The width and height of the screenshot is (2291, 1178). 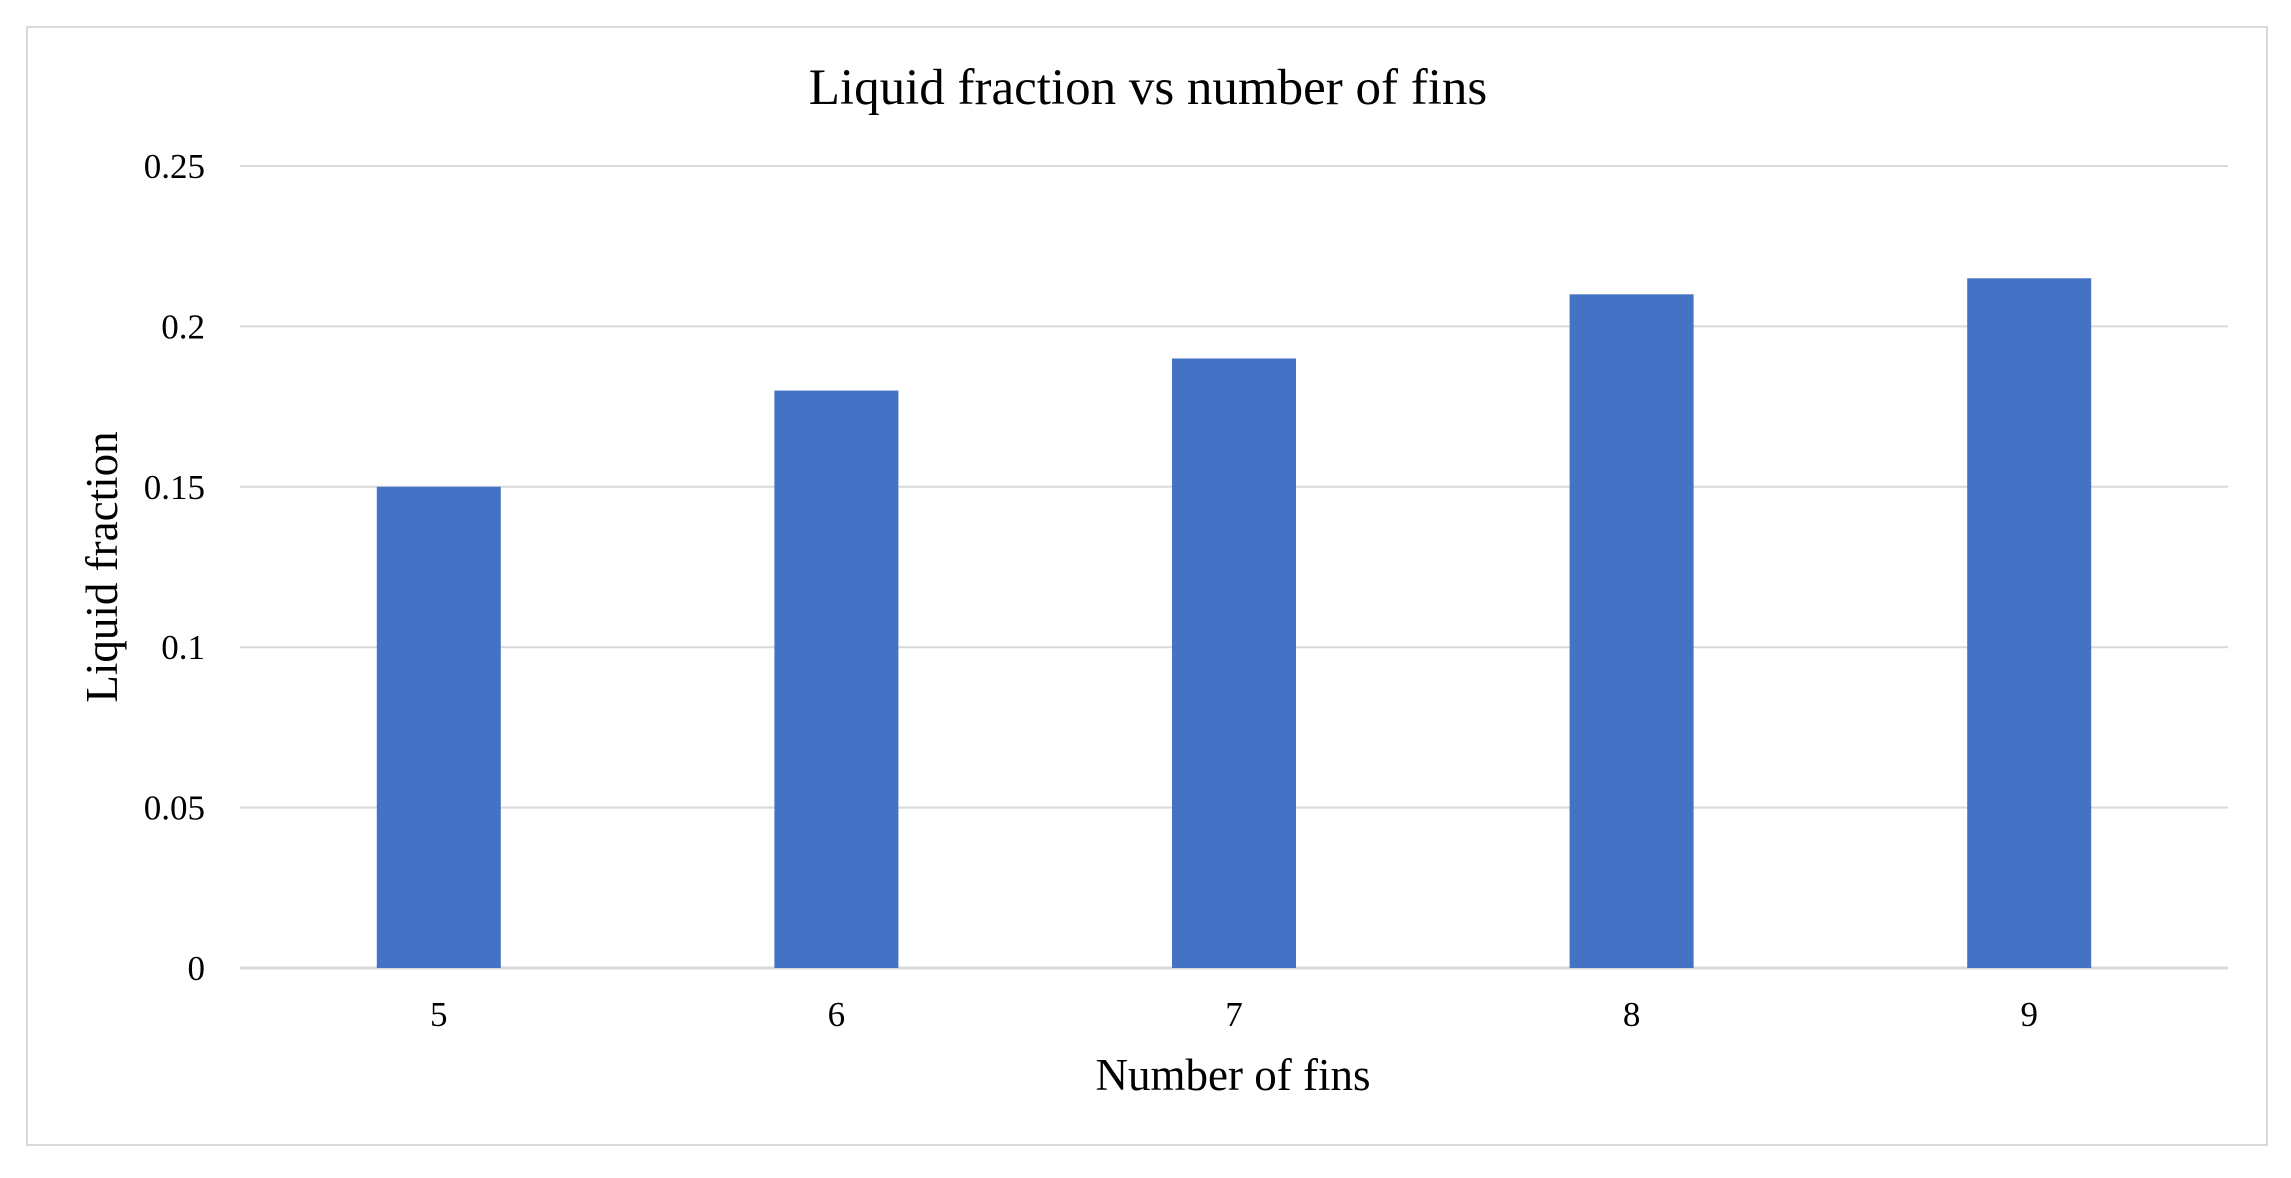 I want to click on y-tick-label: 0, so click(x=197, y=968).